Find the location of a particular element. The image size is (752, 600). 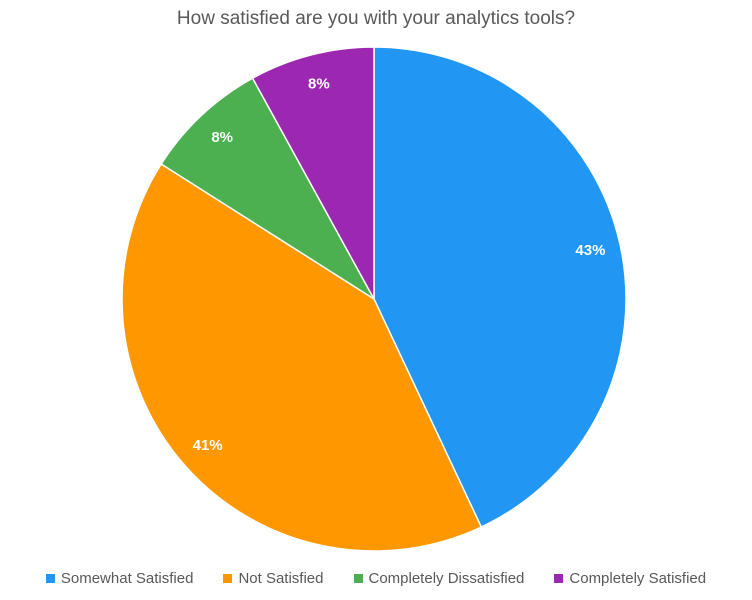

legend-item-completely-dissatisfied: Completely Dissatisfied is located at coordinates (439, 578).